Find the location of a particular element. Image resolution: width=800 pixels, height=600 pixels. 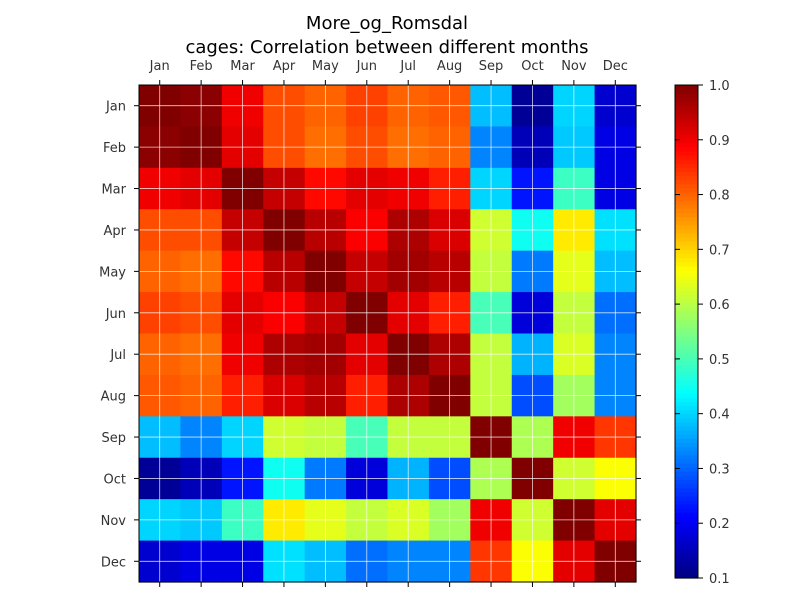

y-tick-label-oct: Oct is located at coordinates (115, 479).